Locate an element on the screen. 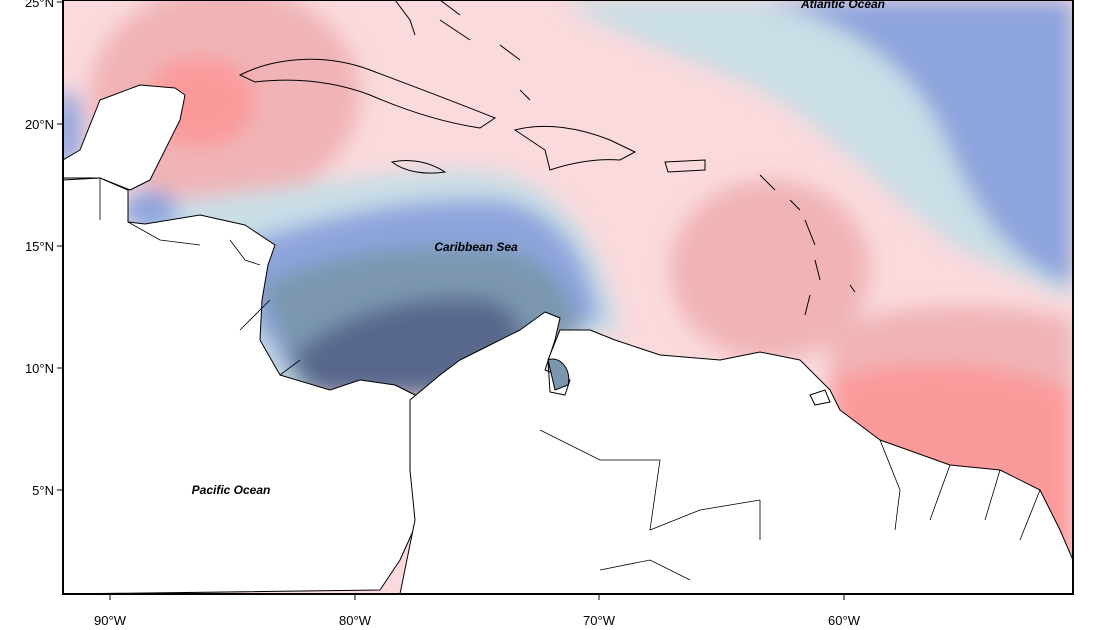 This screenshot has height=630, width=1100. borders-south-america is located at coordinates (790, 505).